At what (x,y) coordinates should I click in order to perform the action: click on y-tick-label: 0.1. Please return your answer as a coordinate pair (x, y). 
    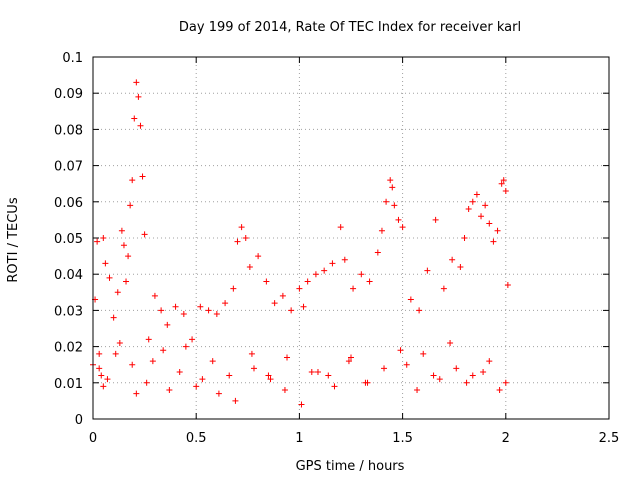
    Looking at the image, I should click on (72, 58).